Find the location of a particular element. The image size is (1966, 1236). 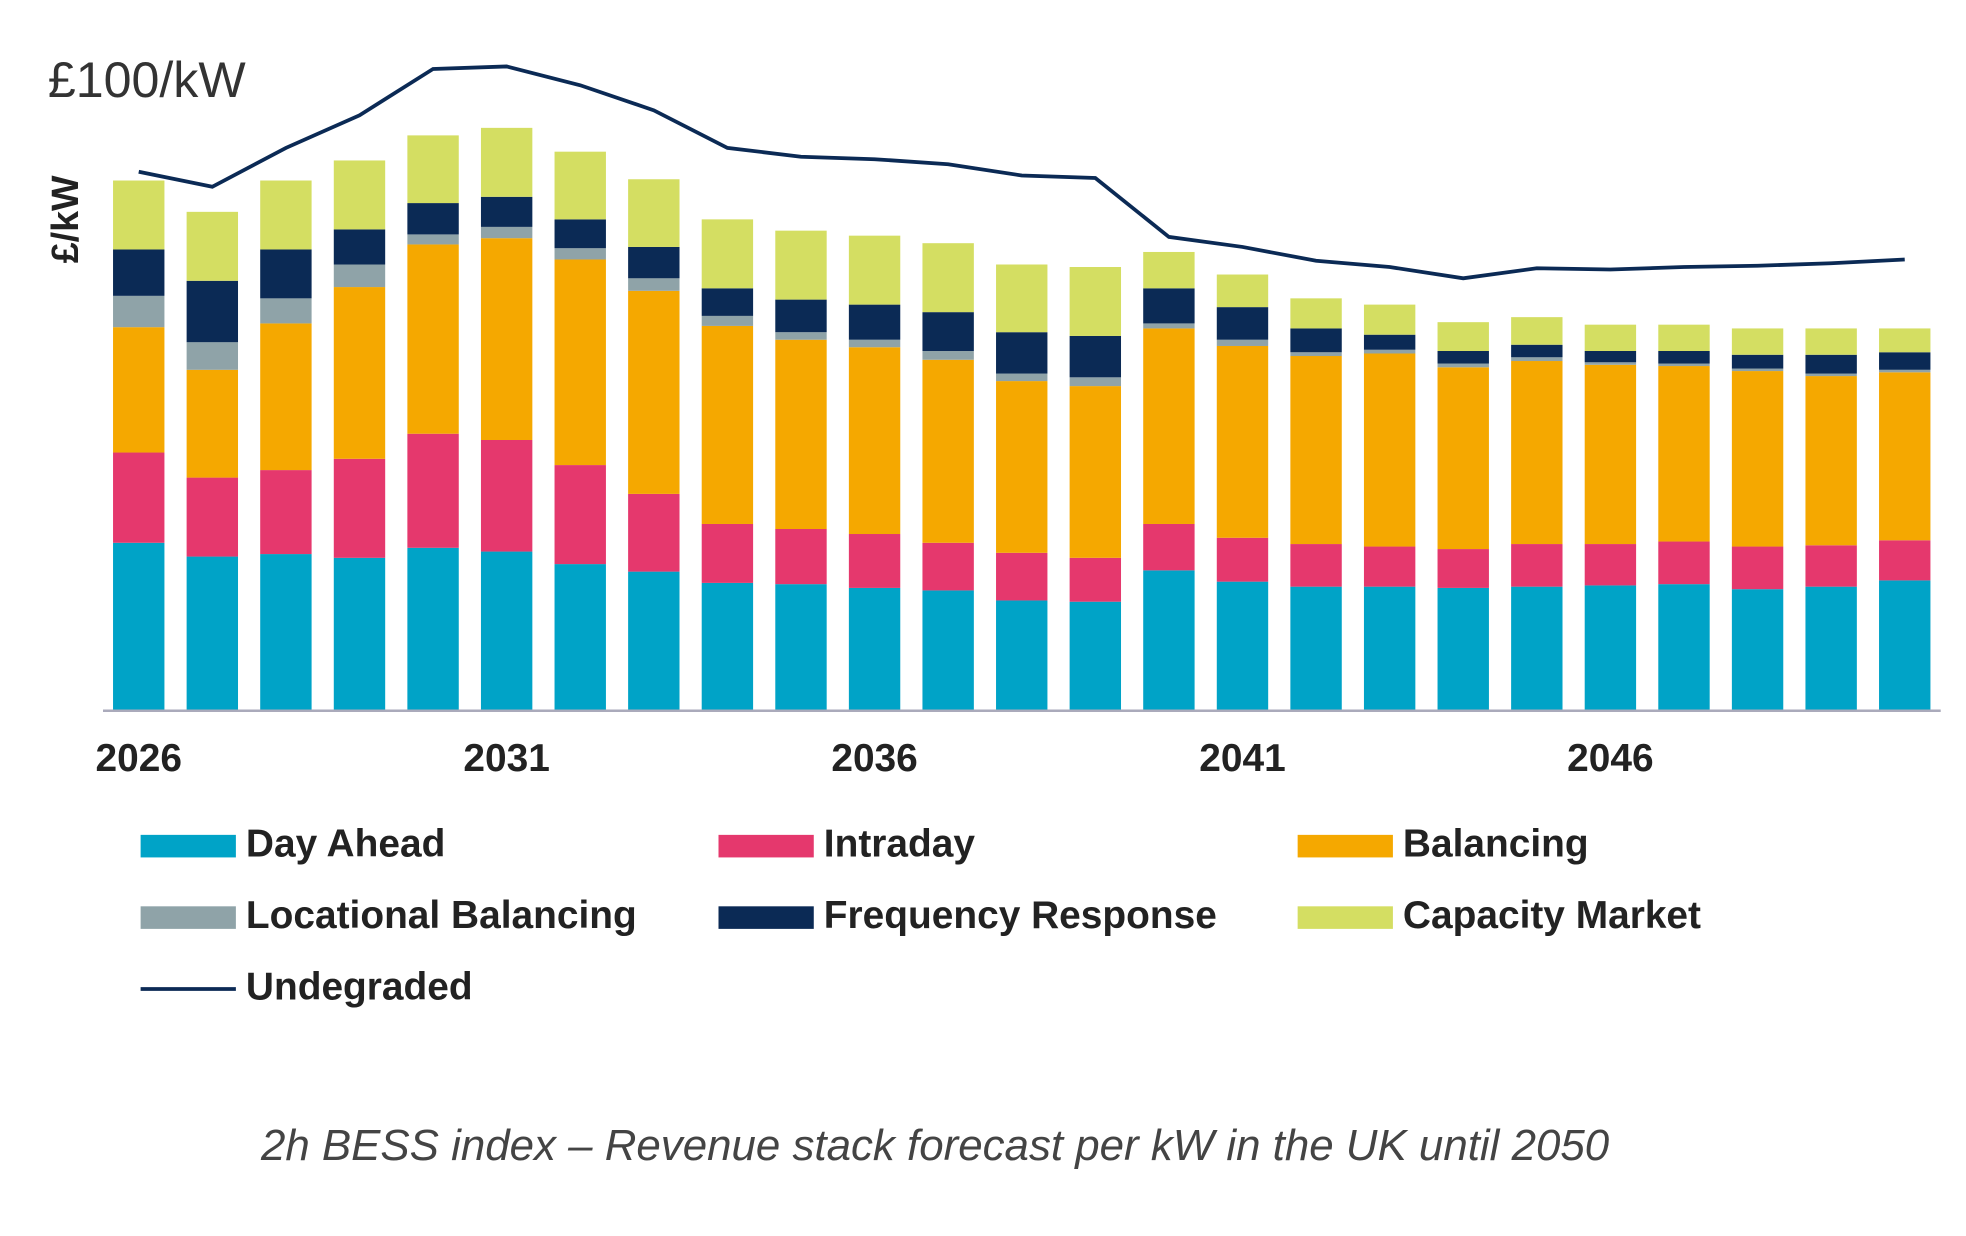

legend-label: Intraday is located at coordinates (900, 843).